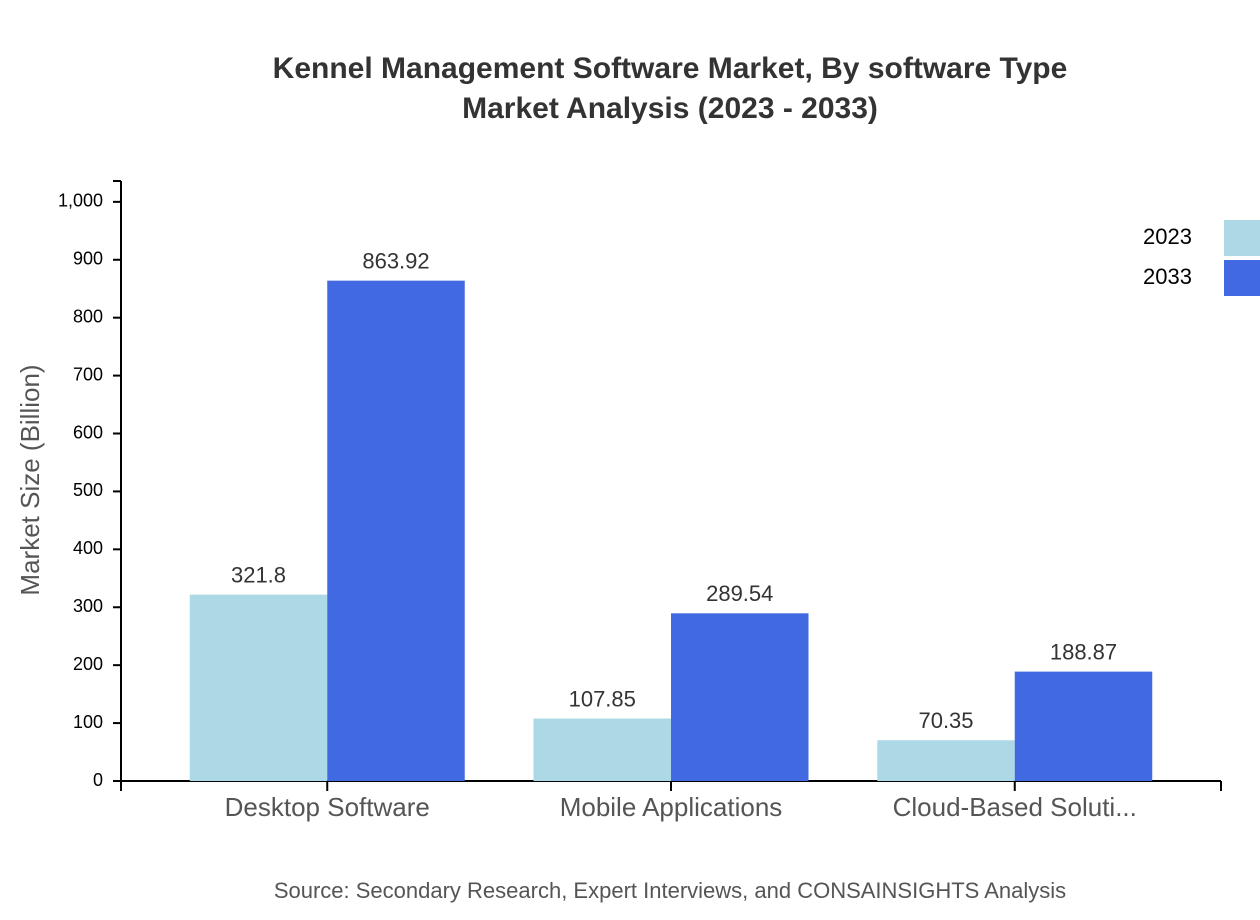  I want to click on value-label: 289.54, so click(739, 593).